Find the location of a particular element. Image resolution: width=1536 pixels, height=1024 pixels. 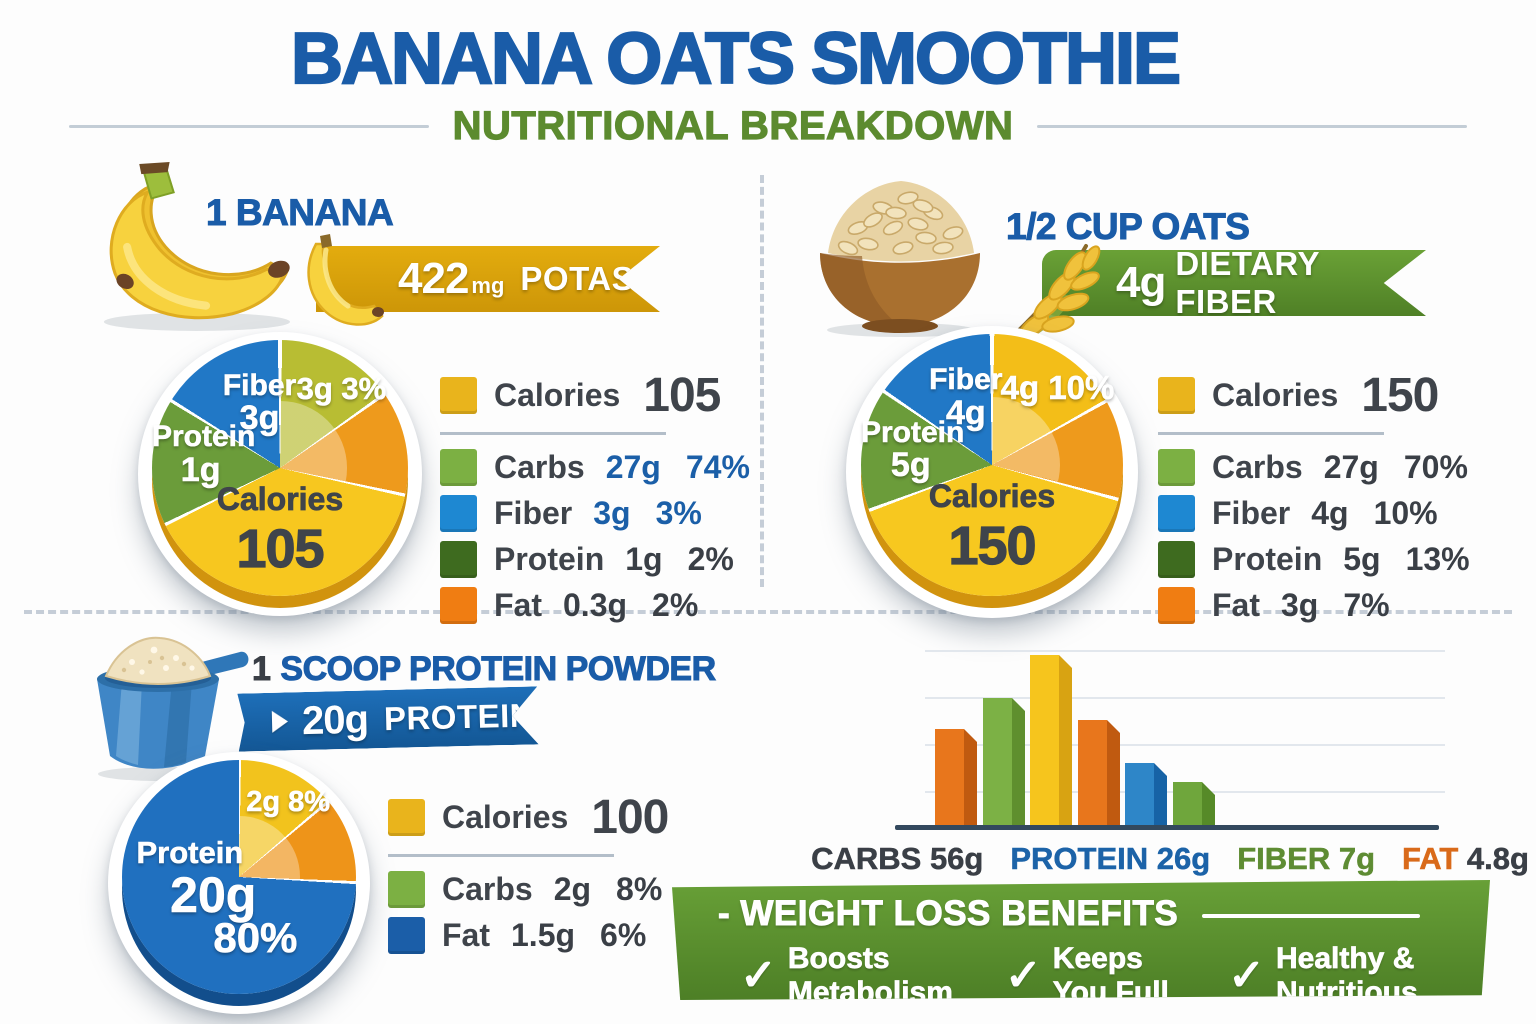

banana-pie-gloss is located at coordinates (280, 468).